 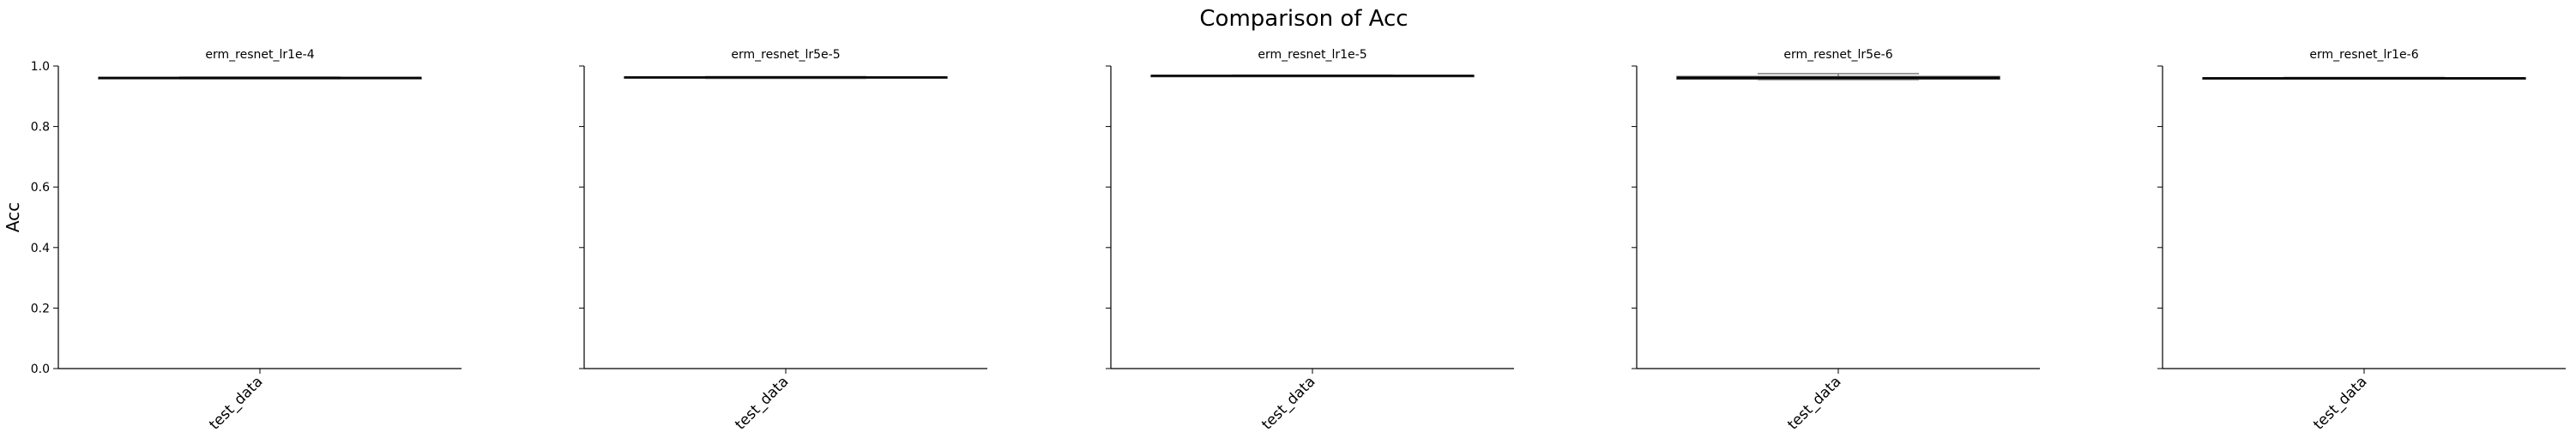 I want to click on y-tick-label: 0.6, so click(x=40, y=188).